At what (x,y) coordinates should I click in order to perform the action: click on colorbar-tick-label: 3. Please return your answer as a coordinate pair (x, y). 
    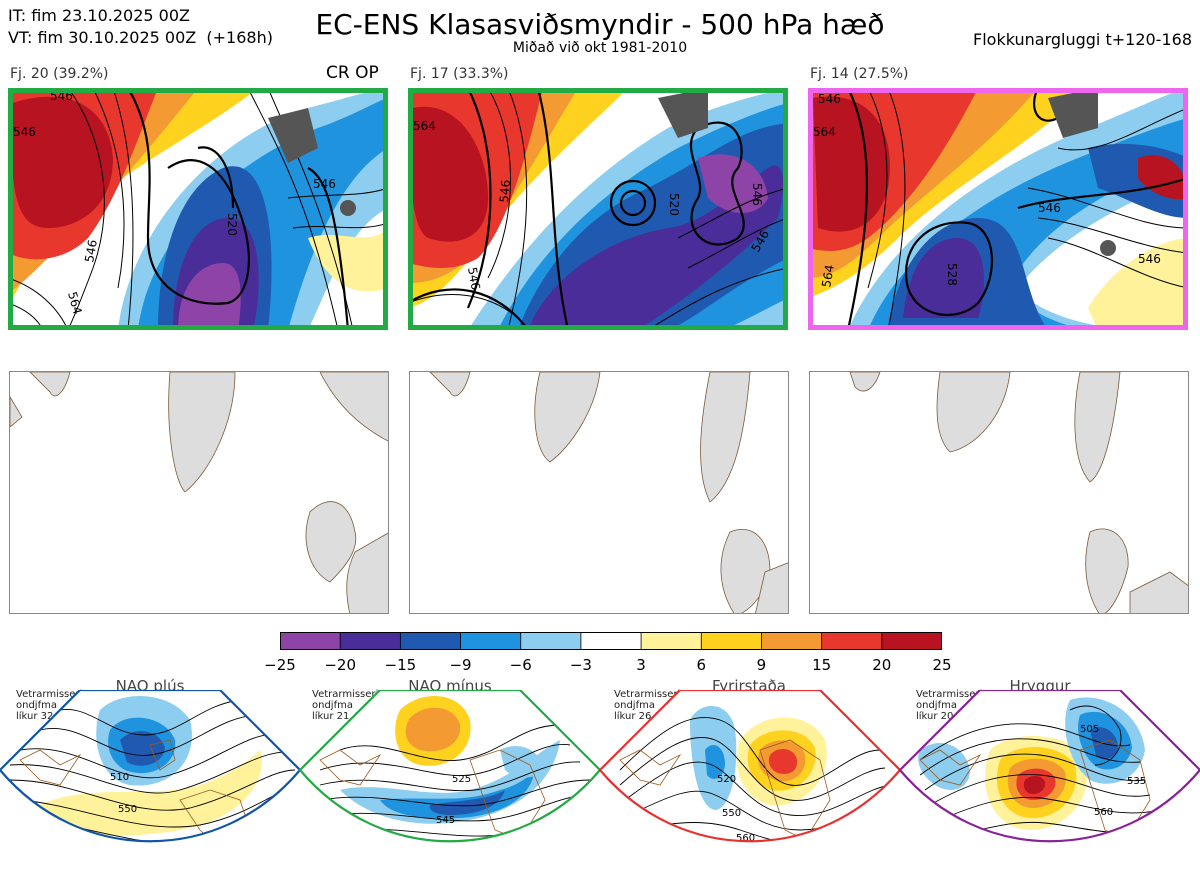
    Looking at the image, I should click on (641, 665).